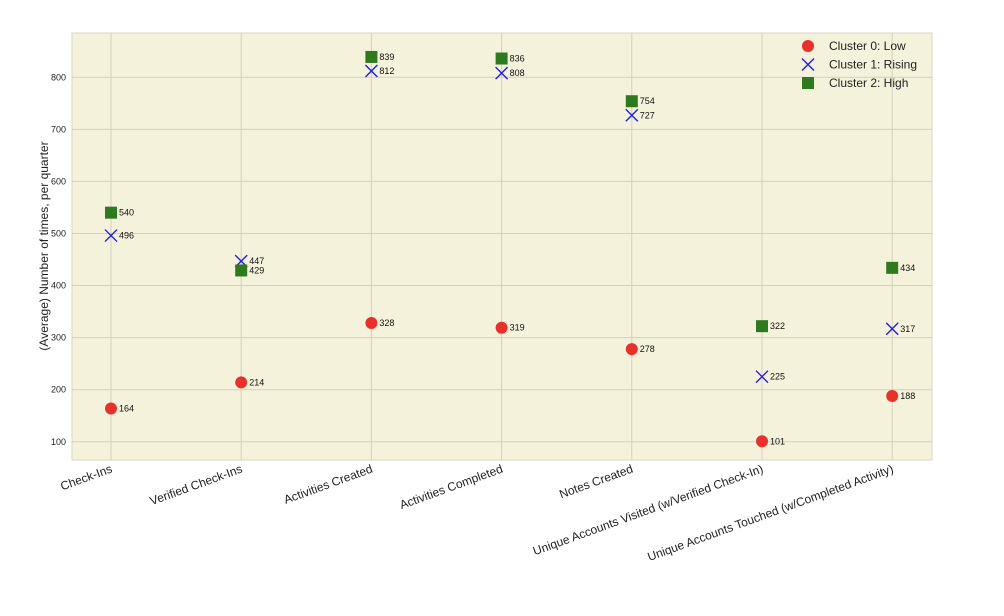 The height and width of the screenshot is (616, 1004). I want to click on data-value-label: 214, so click(256, 382).